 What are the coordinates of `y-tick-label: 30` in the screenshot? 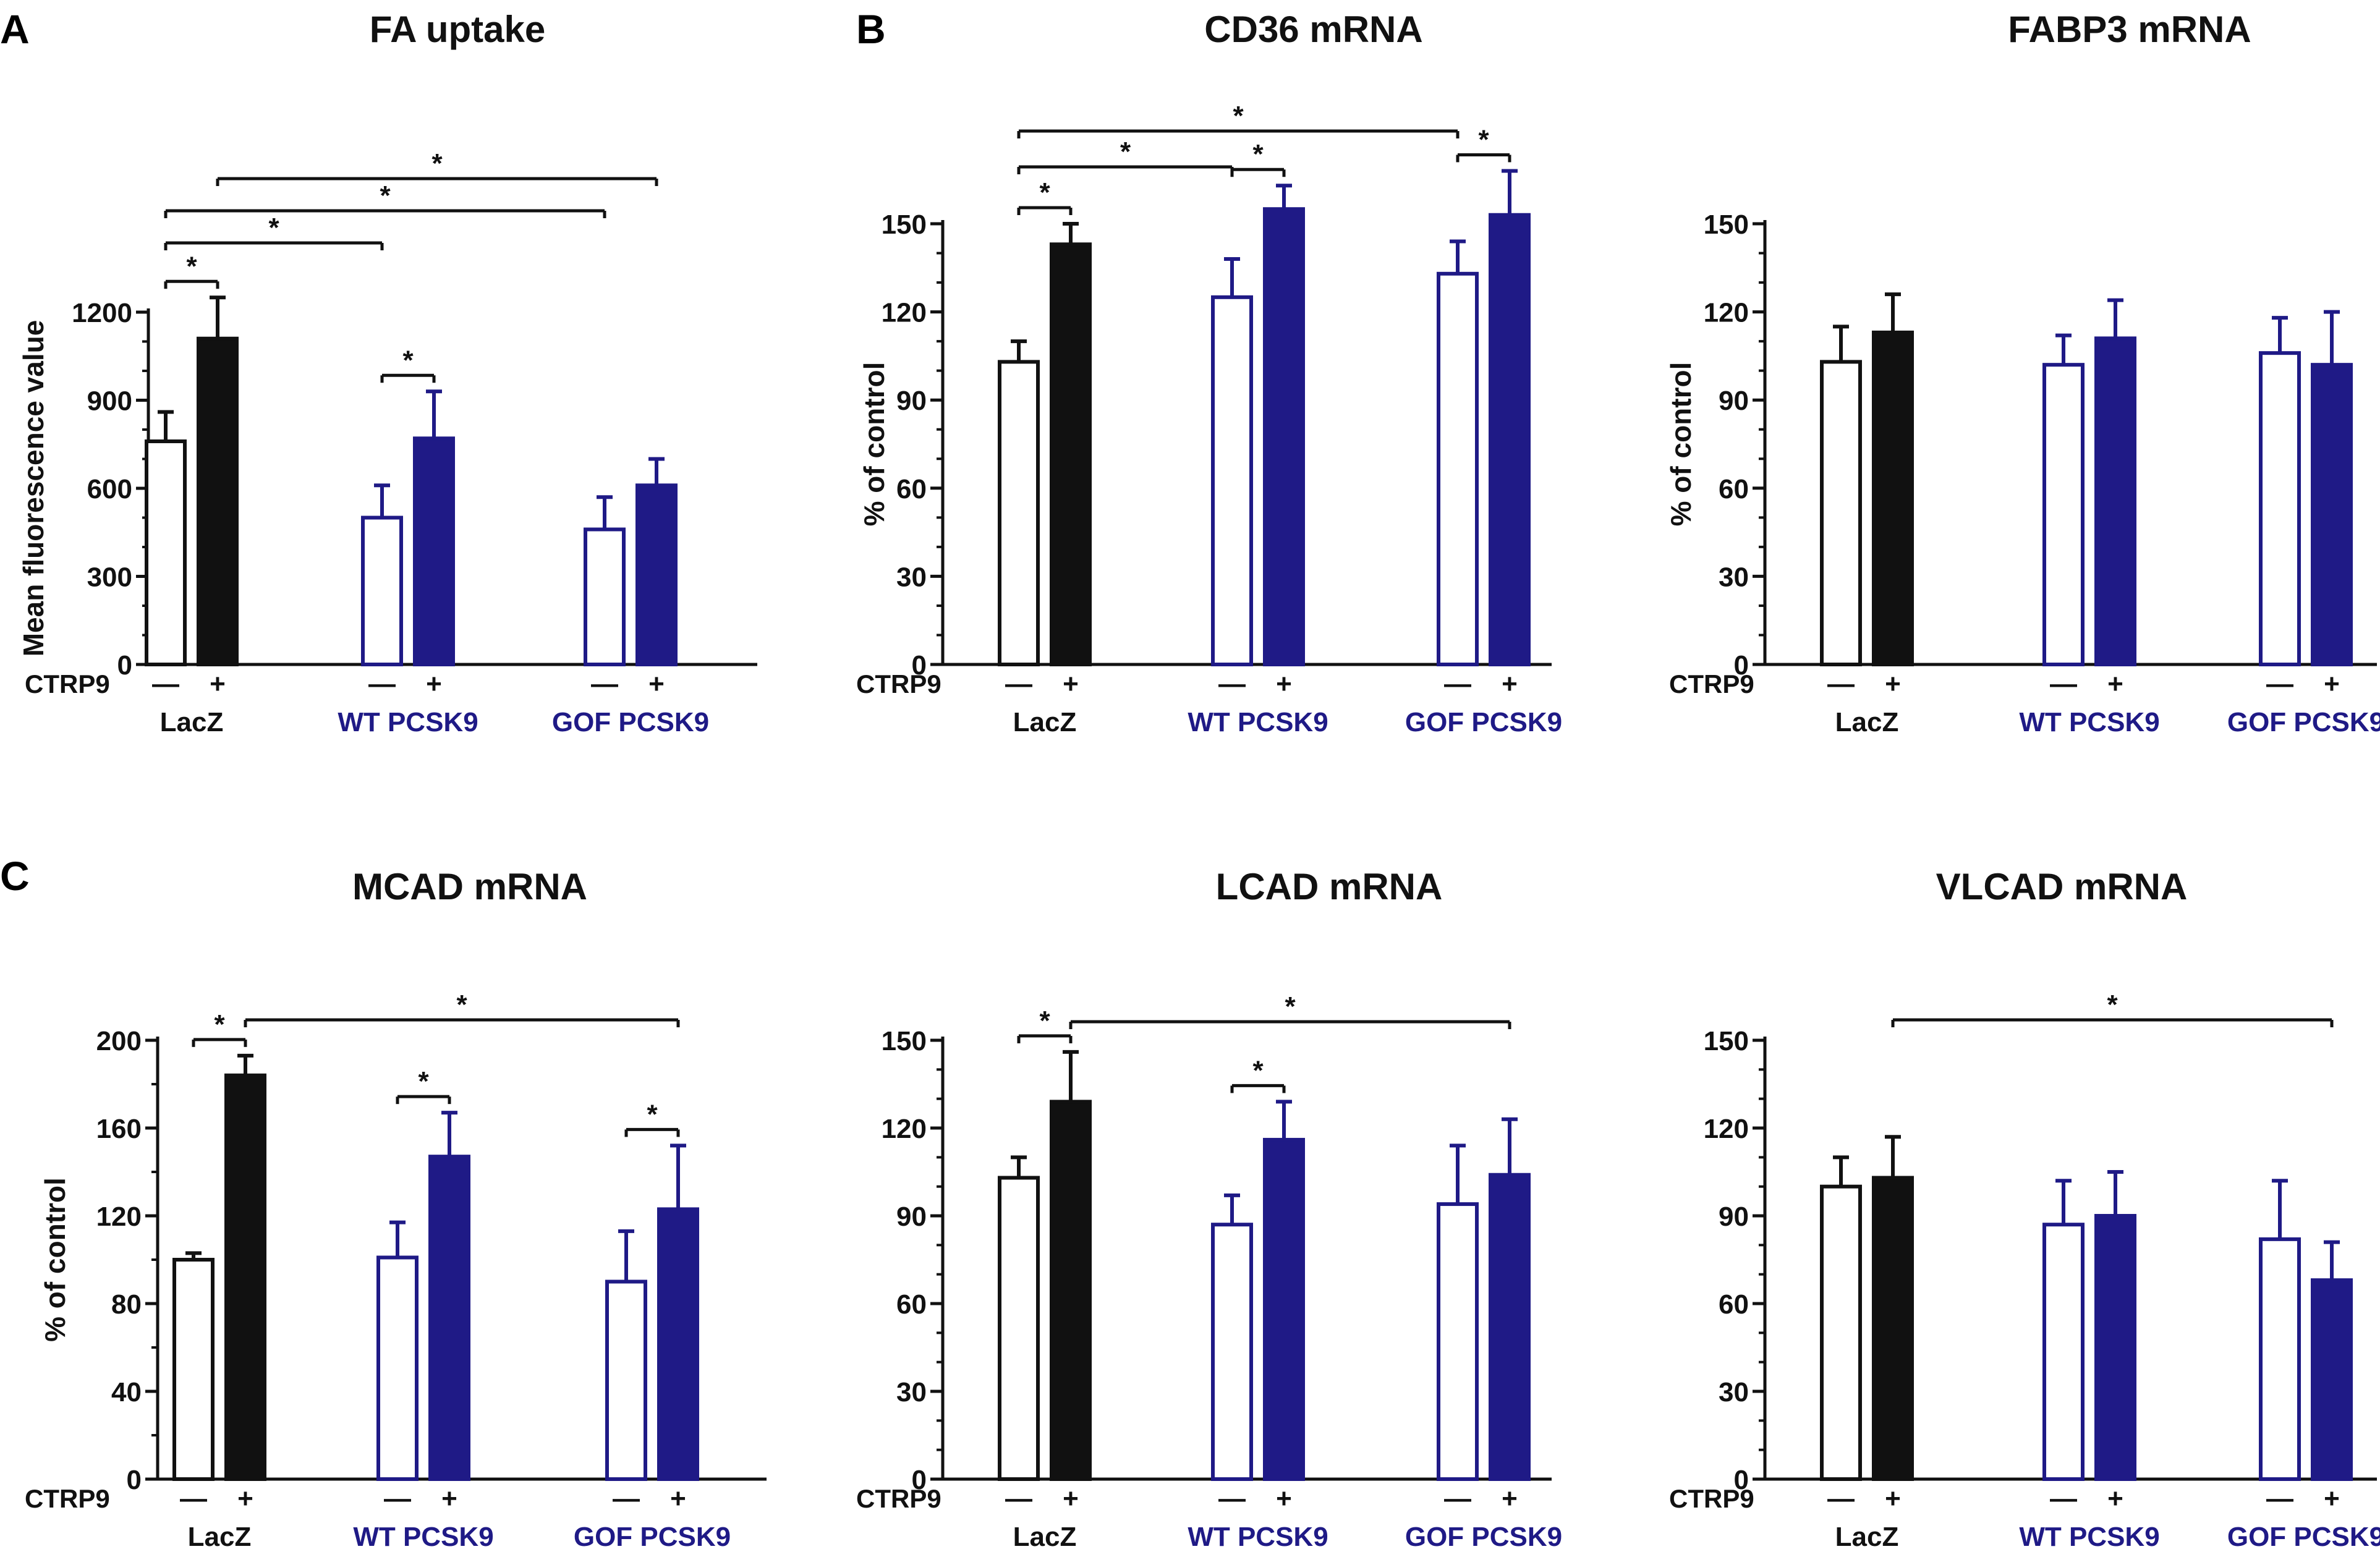 It's located at (1734, 1392).